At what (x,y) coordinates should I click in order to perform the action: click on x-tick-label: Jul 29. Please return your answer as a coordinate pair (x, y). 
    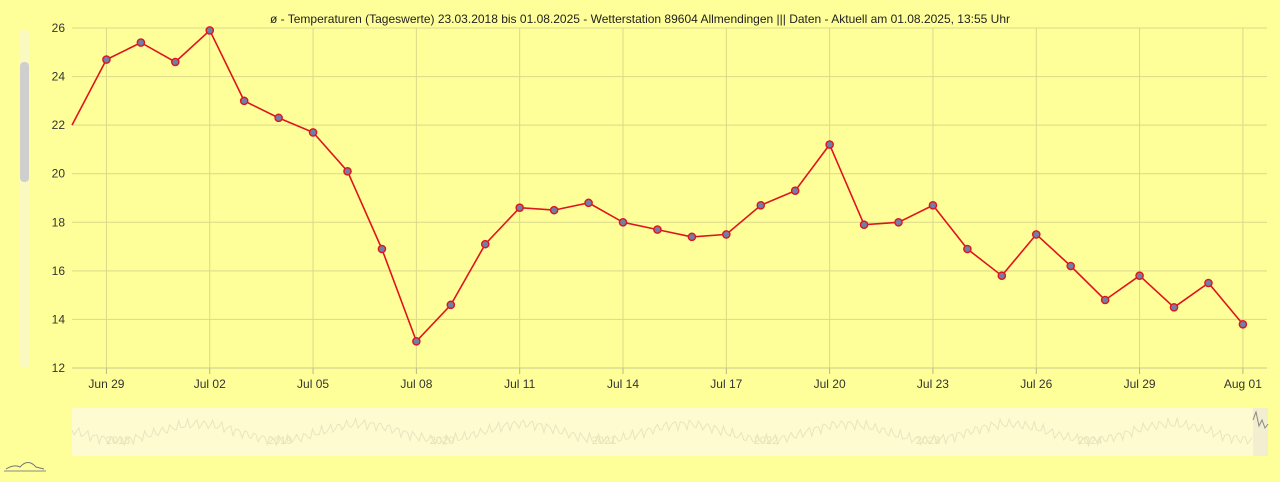
    Looking at the image, I should click on (1140, 384).